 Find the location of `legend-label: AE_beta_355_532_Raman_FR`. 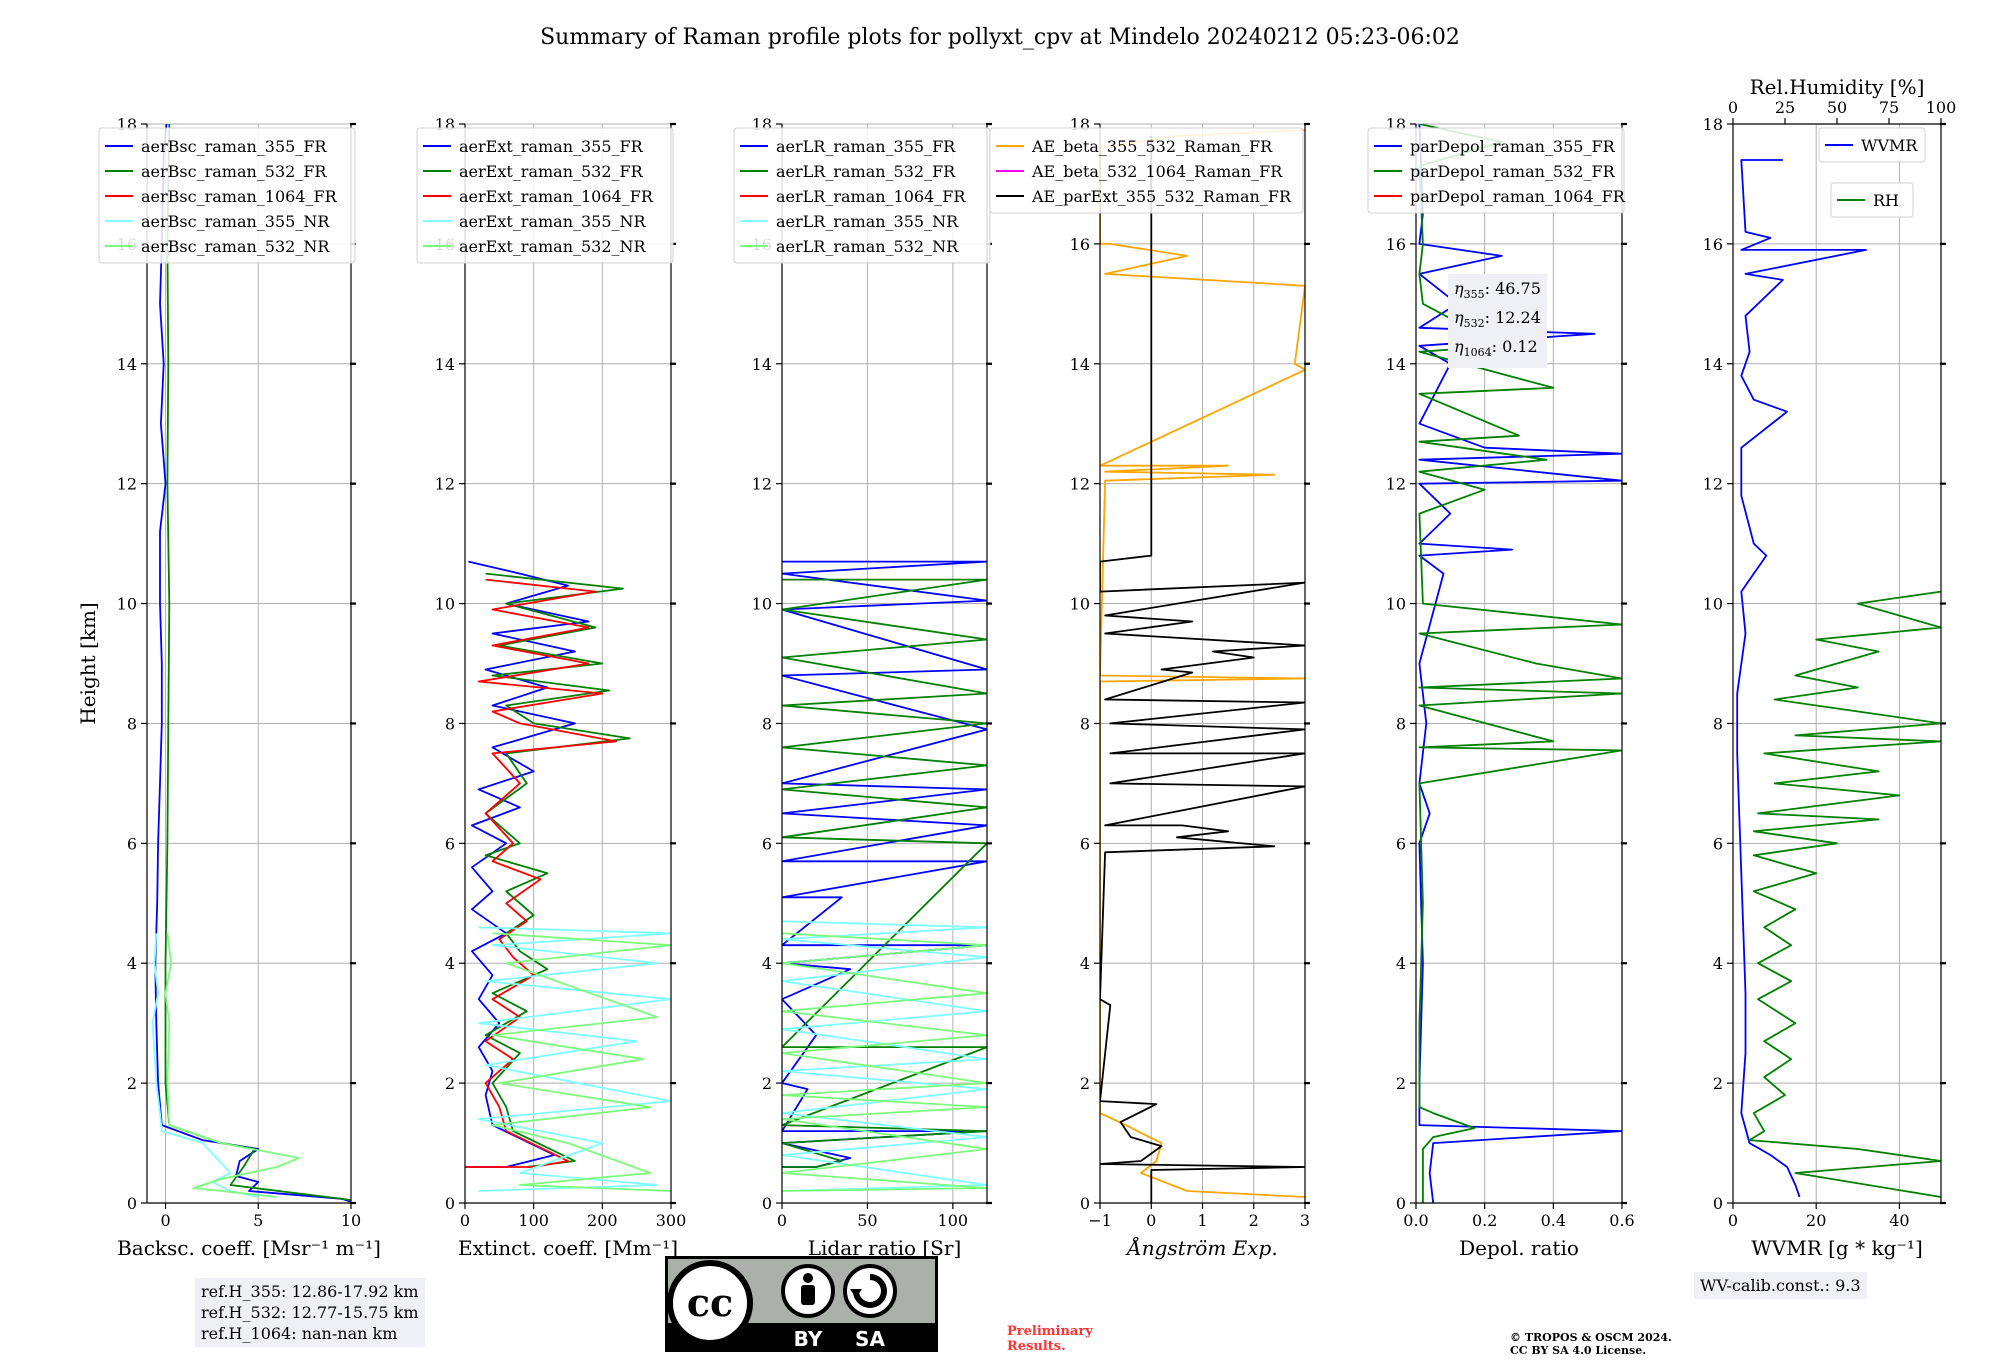

legend-label: AE_beta_355_532_Raman_FR is located at coordinates (1152, 146).